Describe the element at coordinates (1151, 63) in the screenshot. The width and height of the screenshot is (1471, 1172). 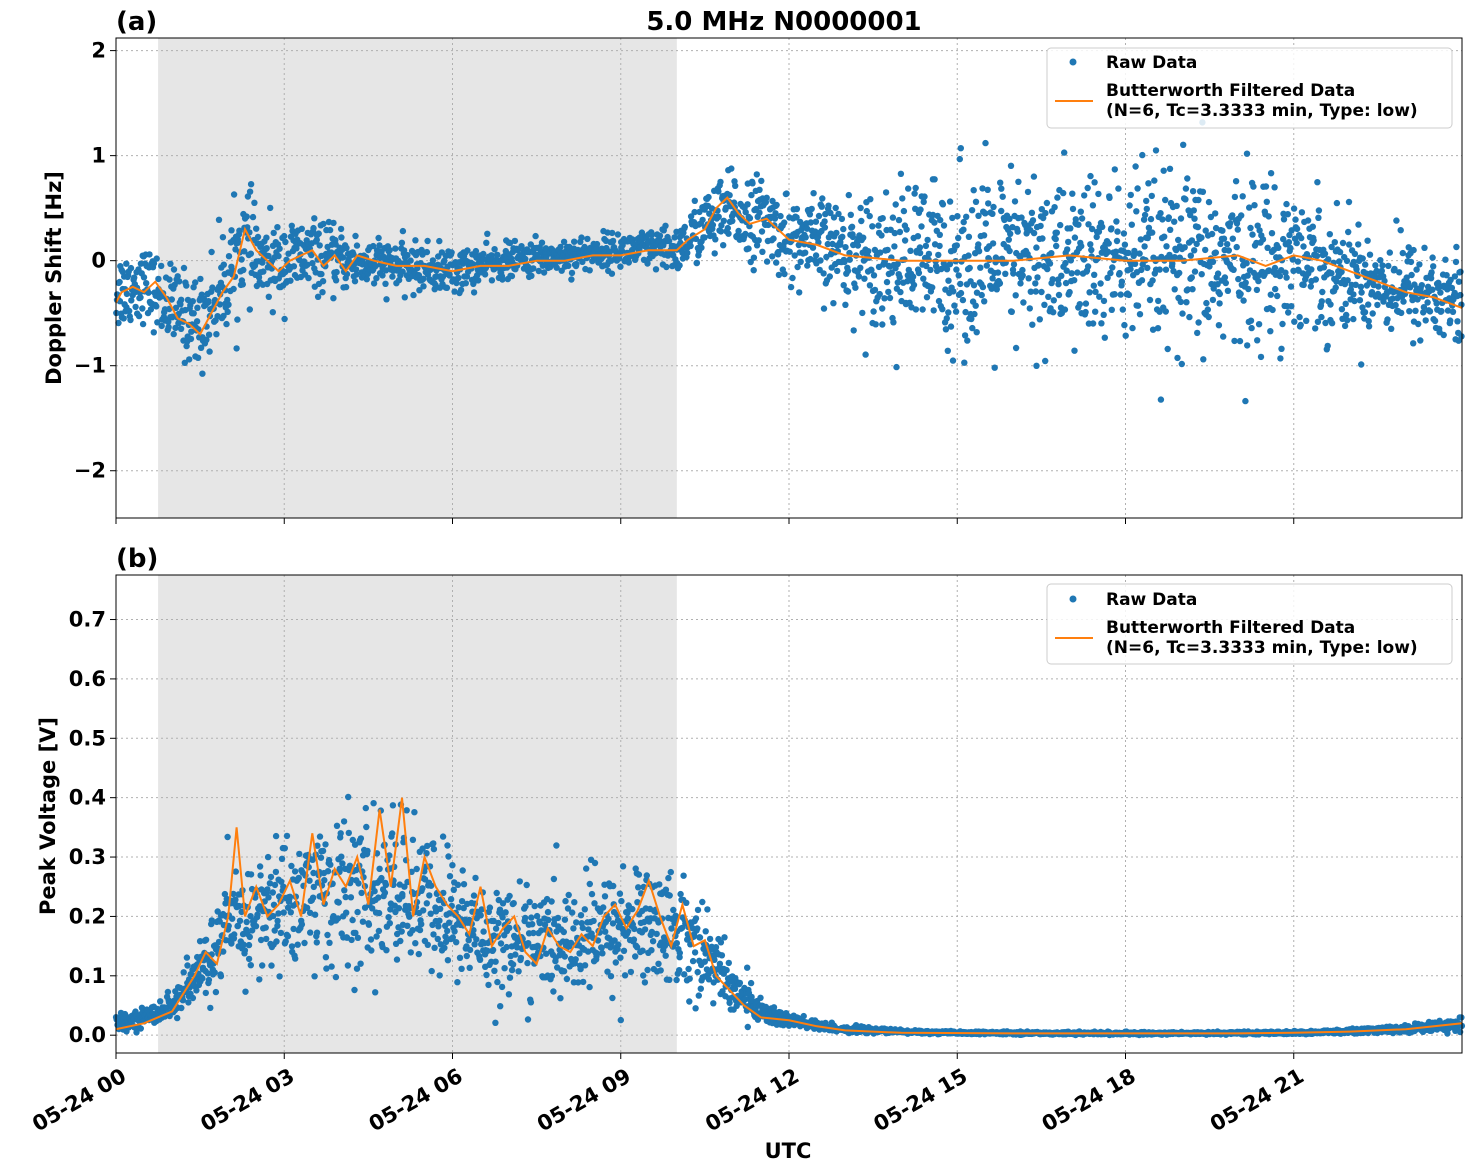
I see `panel-a-legend-raw-label: Raw Data` at that location.